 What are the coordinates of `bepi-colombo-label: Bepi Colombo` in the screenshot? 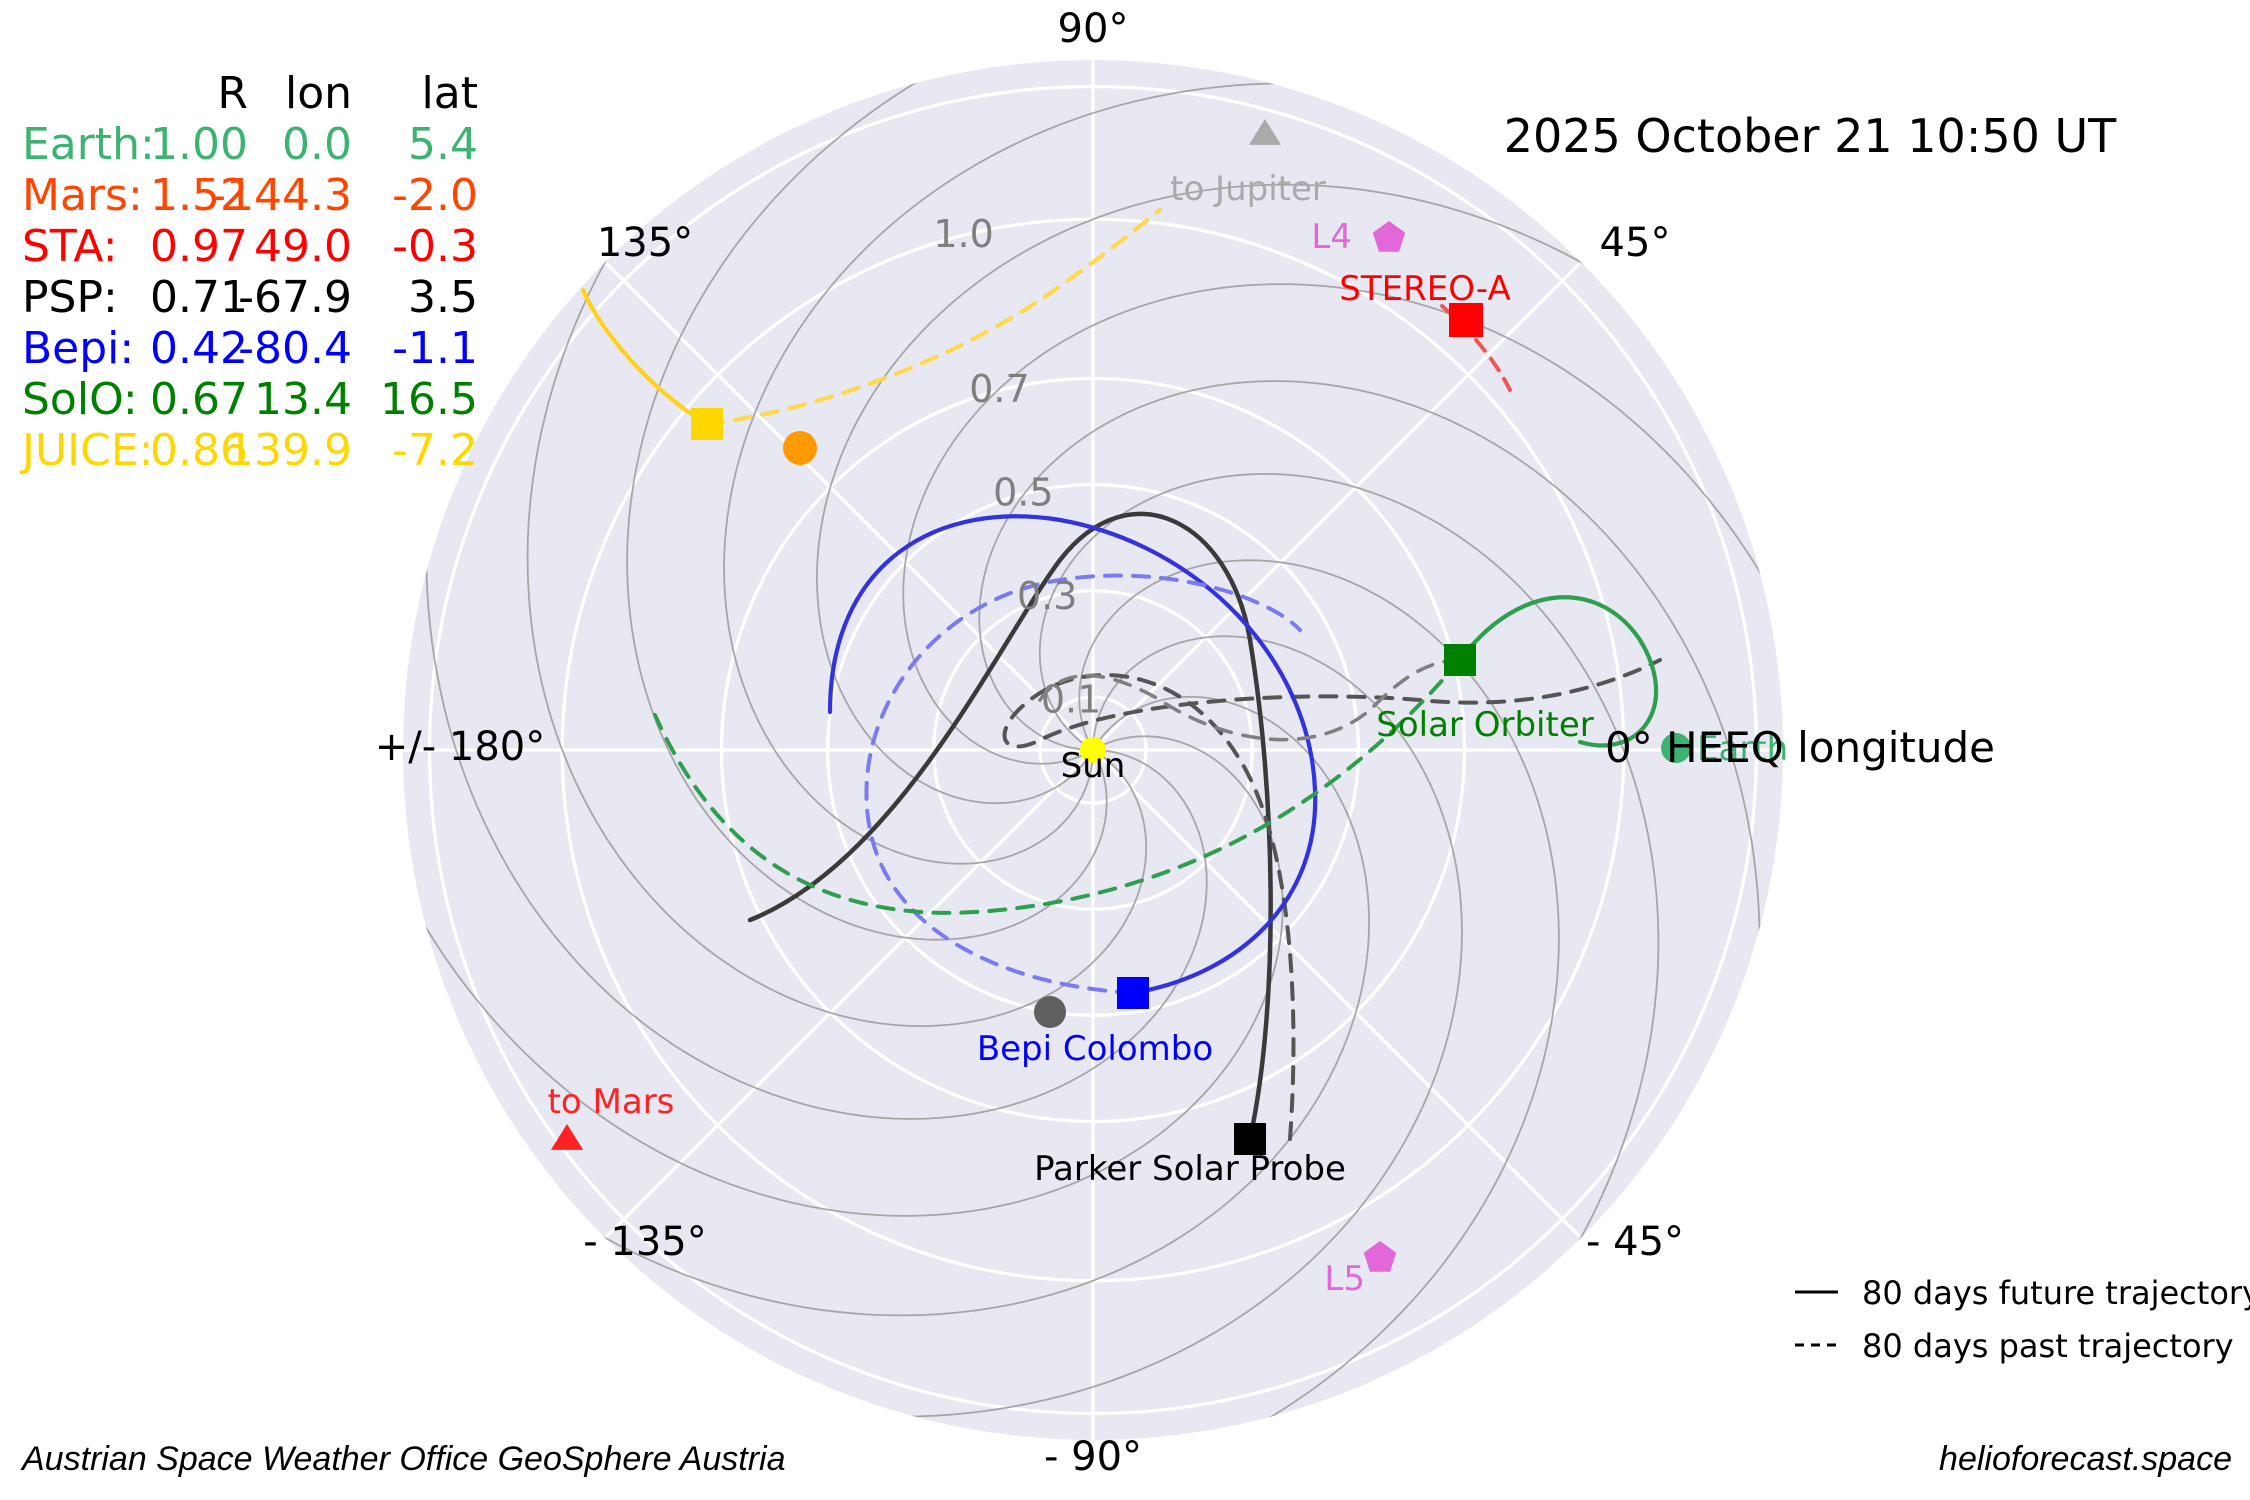 It's located at (1095, 1049).